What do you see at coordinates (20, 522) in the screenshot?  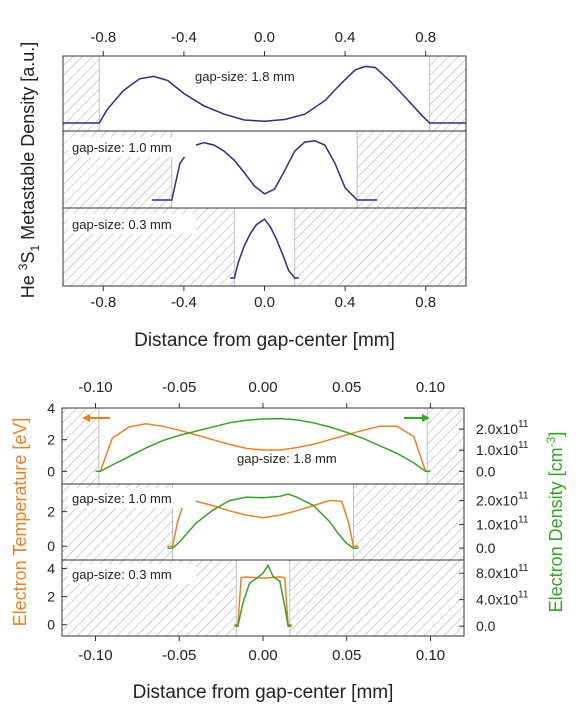 I see `left-y-axis-label: Electron Temperature [eV]` at bounding box center [20, 522].